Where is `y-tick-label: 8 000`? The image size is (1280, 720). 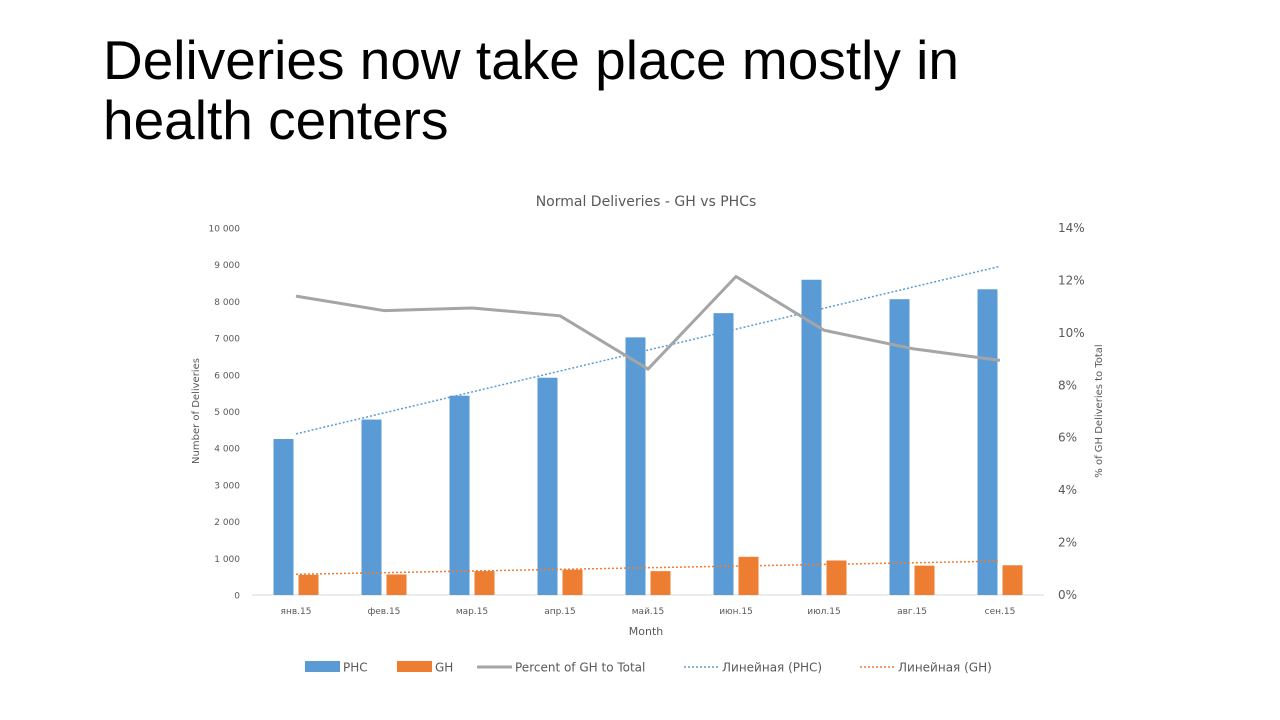 y-tick-label: 8 000 is located at coordinates (227, 303).